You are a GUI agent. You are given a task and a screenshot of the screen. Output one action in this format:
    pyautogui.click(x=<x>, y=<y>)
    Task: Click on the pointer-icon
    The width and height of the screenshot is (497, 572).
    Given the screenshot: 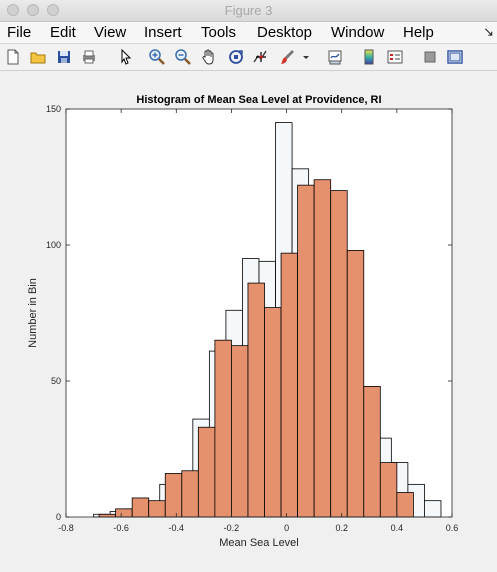 What is the action you would take?
    pyautogui.click(x=126, y=57)
    